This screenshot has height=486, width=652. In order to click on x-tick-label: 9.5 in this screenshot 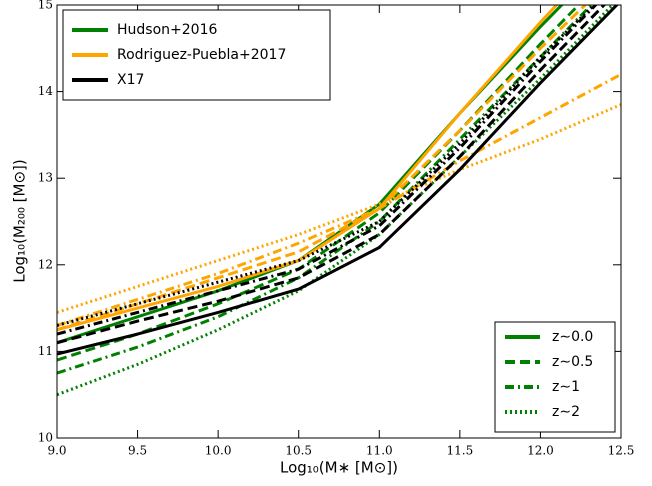, I will do `click(137, 451)`.